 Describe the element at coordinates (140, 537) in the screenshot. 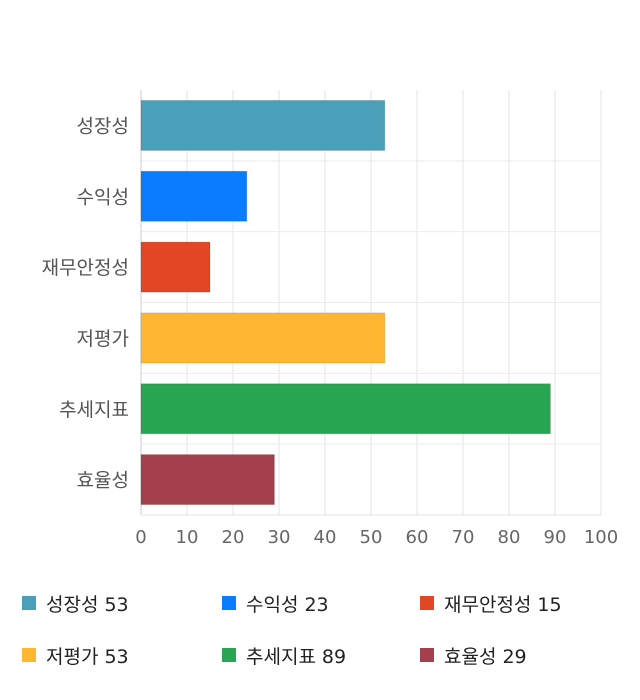

I see `x-tick-label: 0` at that location.